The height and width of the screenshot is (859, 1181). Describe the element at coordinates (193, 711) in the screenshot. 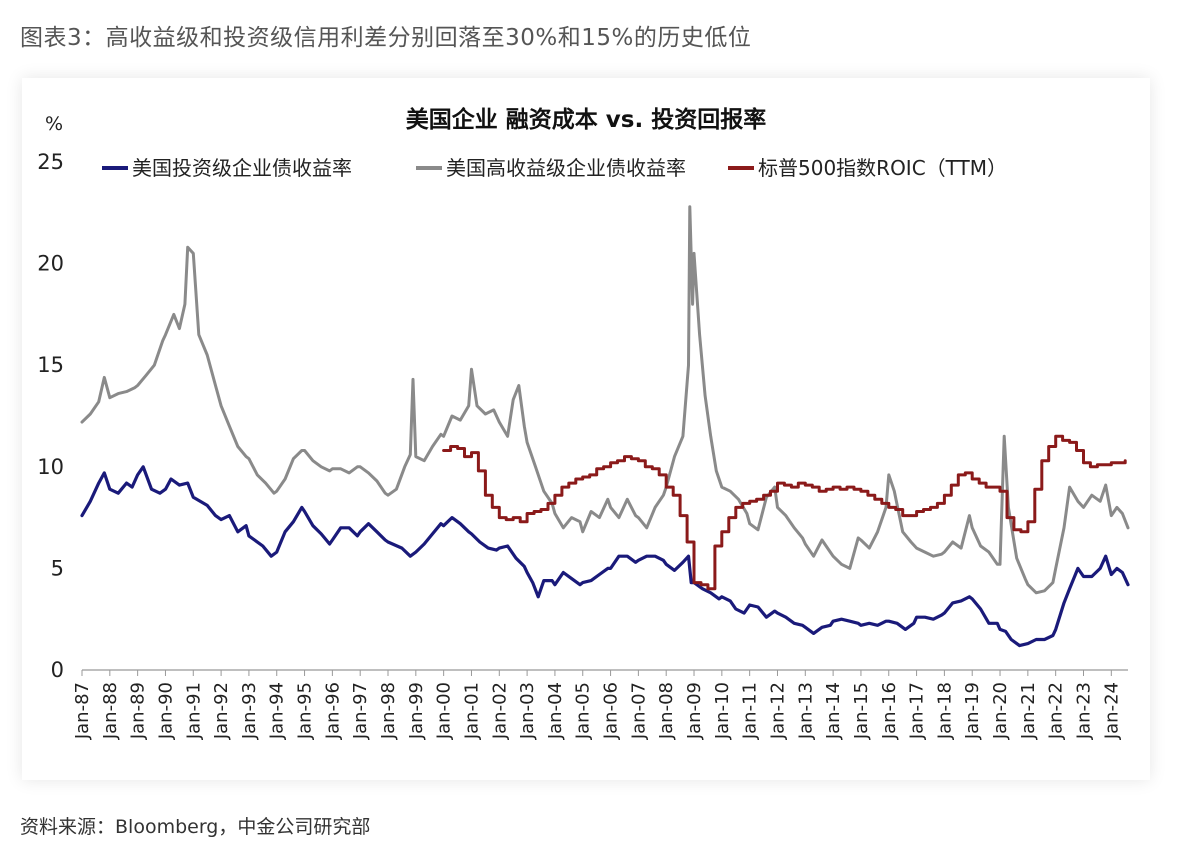

I see `x-tick-label: Jan-91` at that location.